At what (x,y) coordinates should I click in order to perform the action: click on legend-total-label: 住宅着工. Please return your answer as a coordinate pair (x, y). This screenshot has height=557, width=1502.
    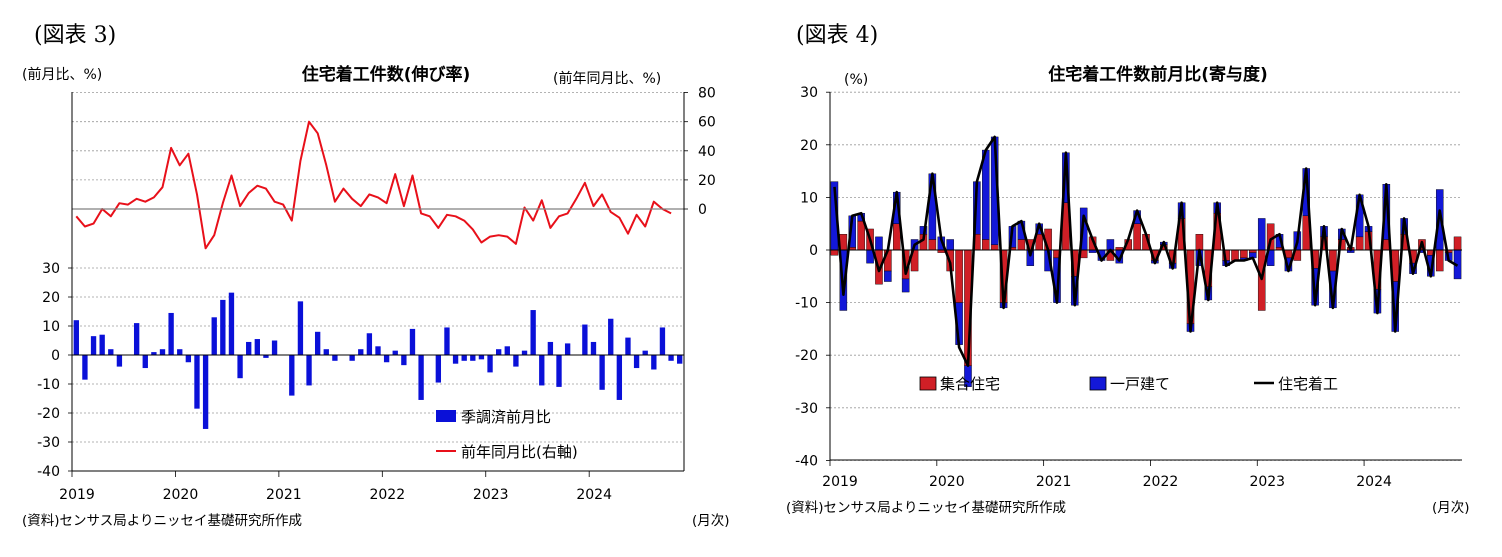
    Looking at the image, I should click on (1308, 384).